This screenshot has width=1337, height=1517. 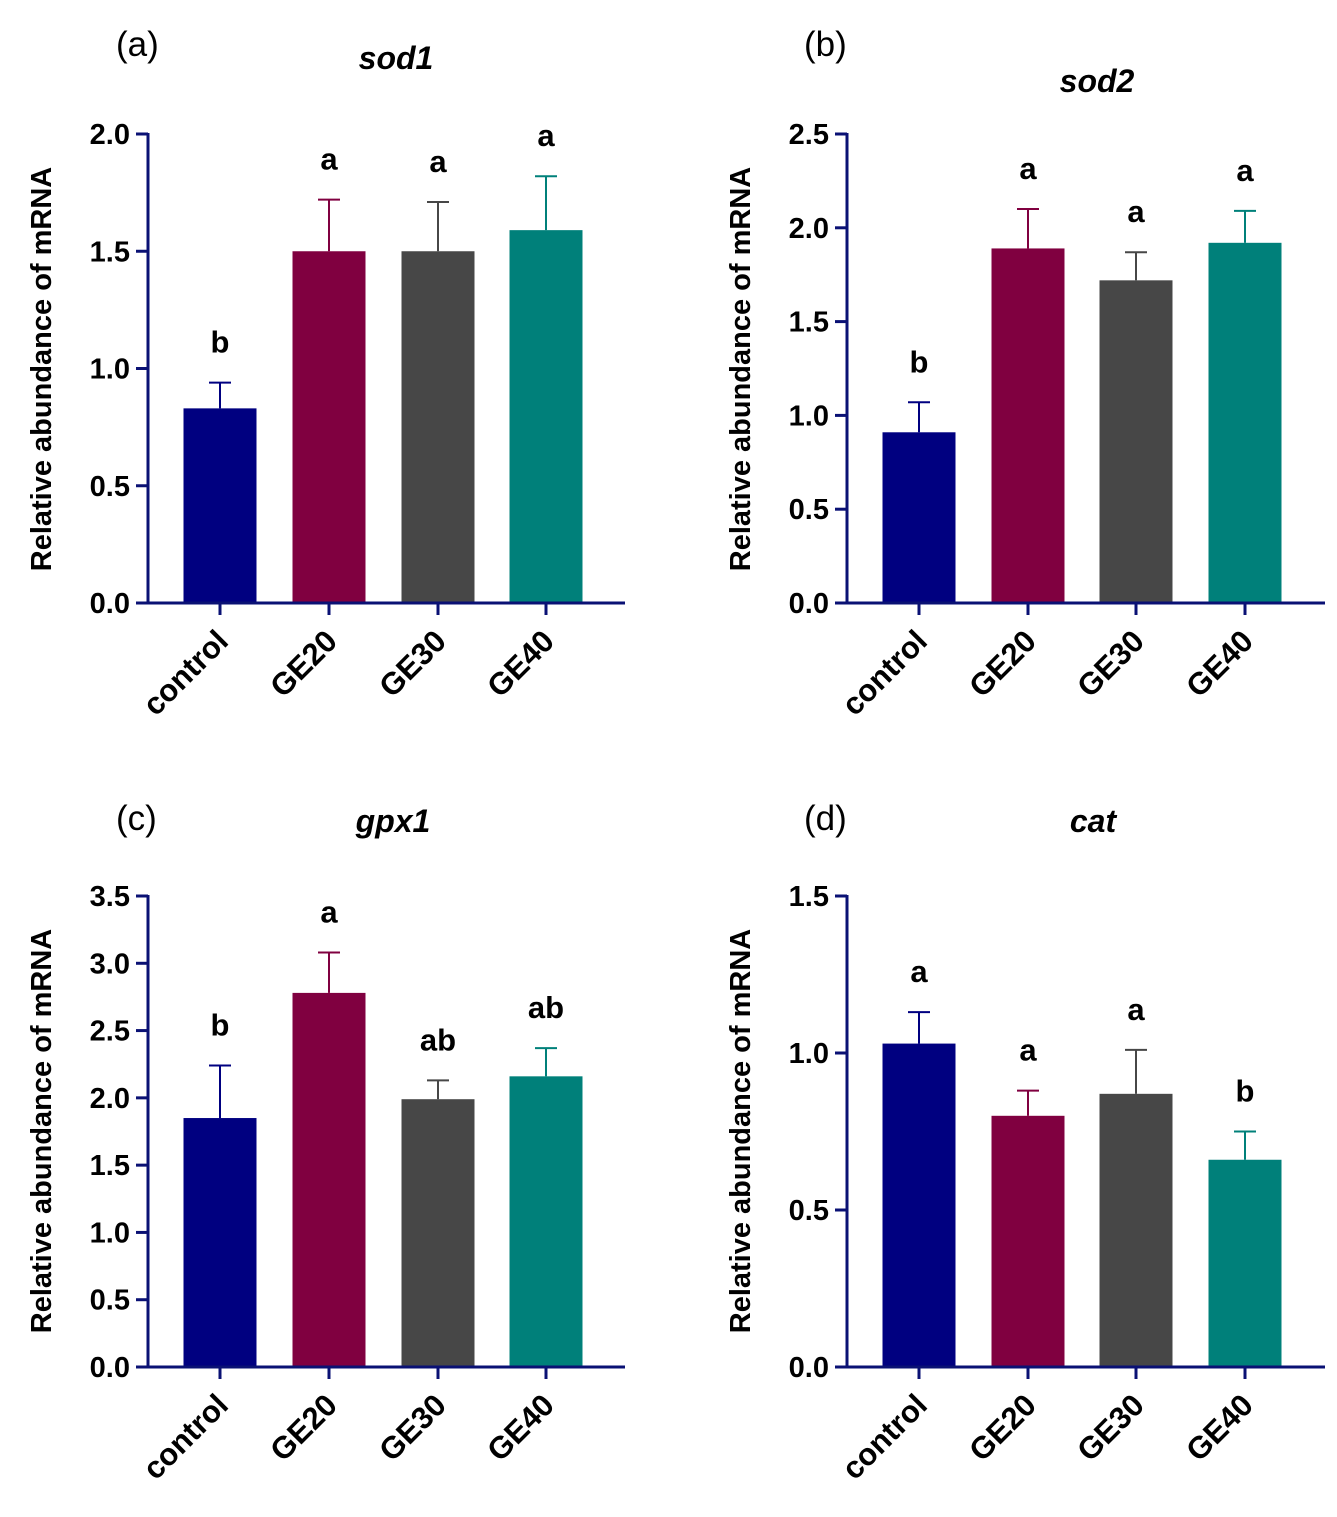 What do you see at coordinates (110, 964) in the screenshot?
I see `y-tick-label: 3.0` at bounding box center [110, 964].